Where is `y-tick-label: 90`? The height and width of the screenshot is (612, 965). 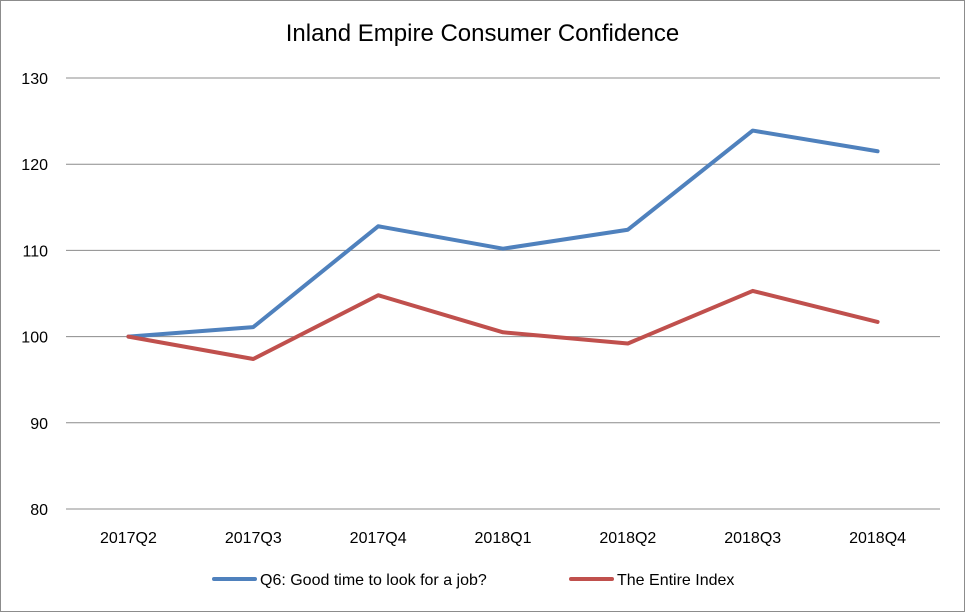 y-tick-label: 90 is located at coordinates (39, 424).